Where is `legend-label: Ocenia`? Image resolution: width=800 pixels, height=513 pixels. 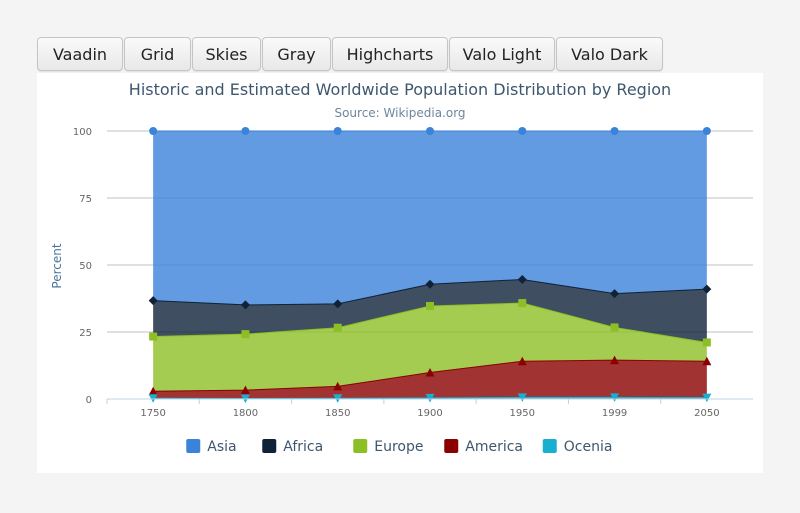
legend-label: Ocenia is located at coordinates (588, 447).